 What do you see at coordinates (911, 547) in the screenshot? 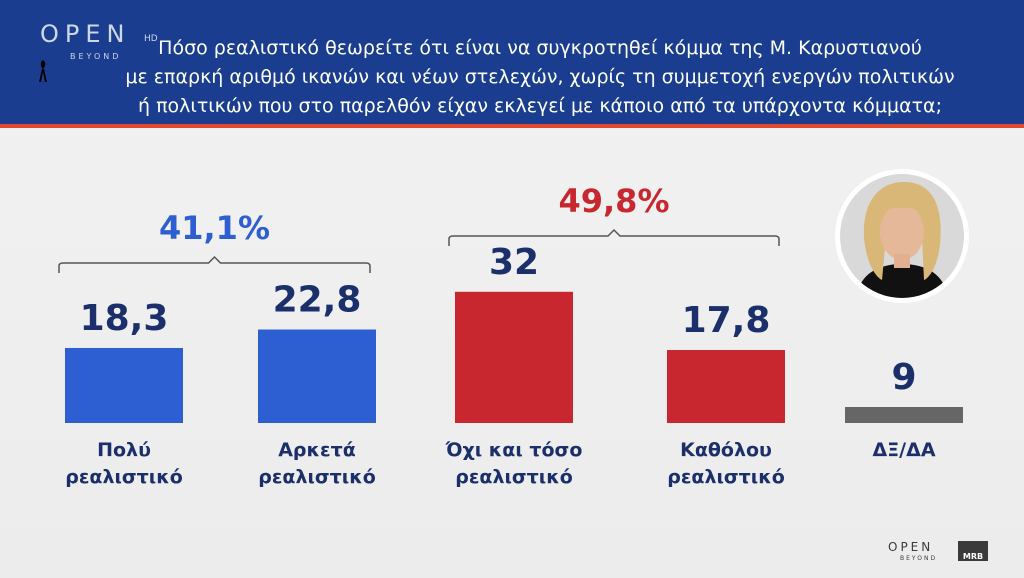
I see `footer-logo: OPEN` at bounding box center [911, 547].